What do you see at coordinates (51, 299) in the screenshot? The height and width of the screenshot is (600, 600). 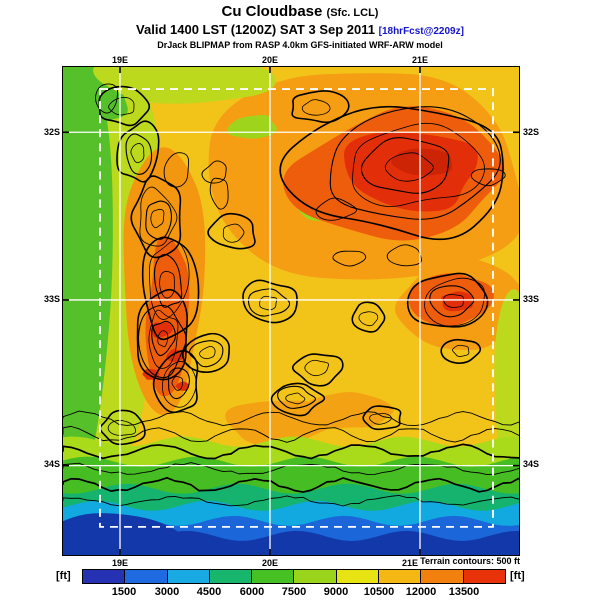 I see `lat-label-left-33s: 33S` at bounding box center [51, 299].